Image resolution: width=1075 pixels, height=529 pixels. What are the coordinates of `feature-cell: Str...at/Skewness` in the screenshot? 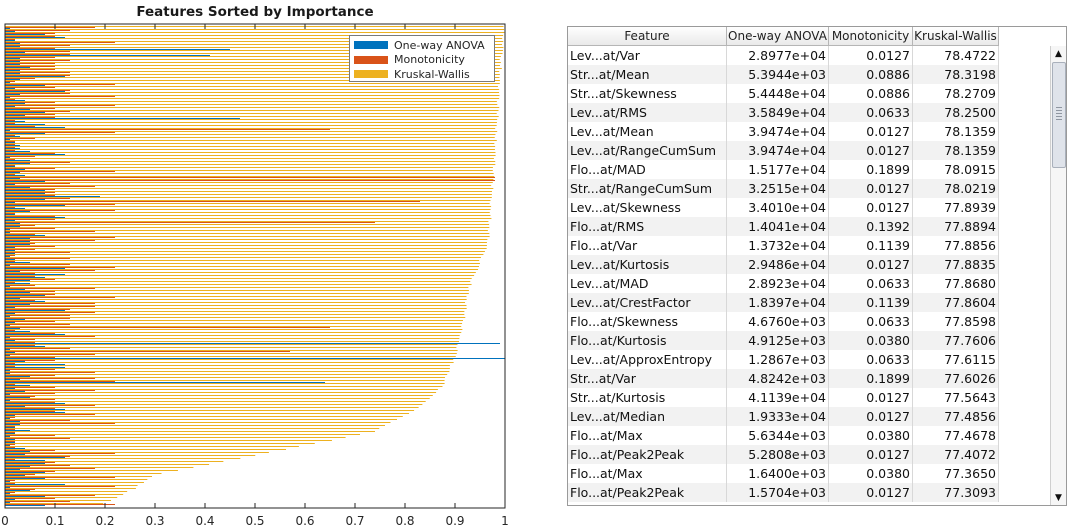 It's located at (647, 93).